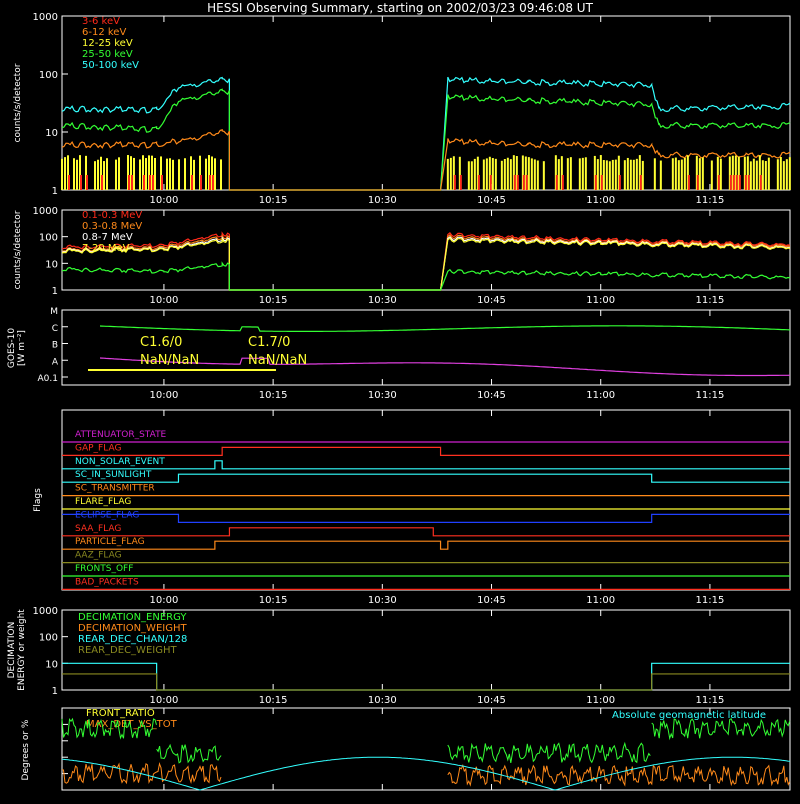  Describe the element at coordinates (22, 650) in the screenshot. I see `y-axis-label: ENERGY or weight` at that location.